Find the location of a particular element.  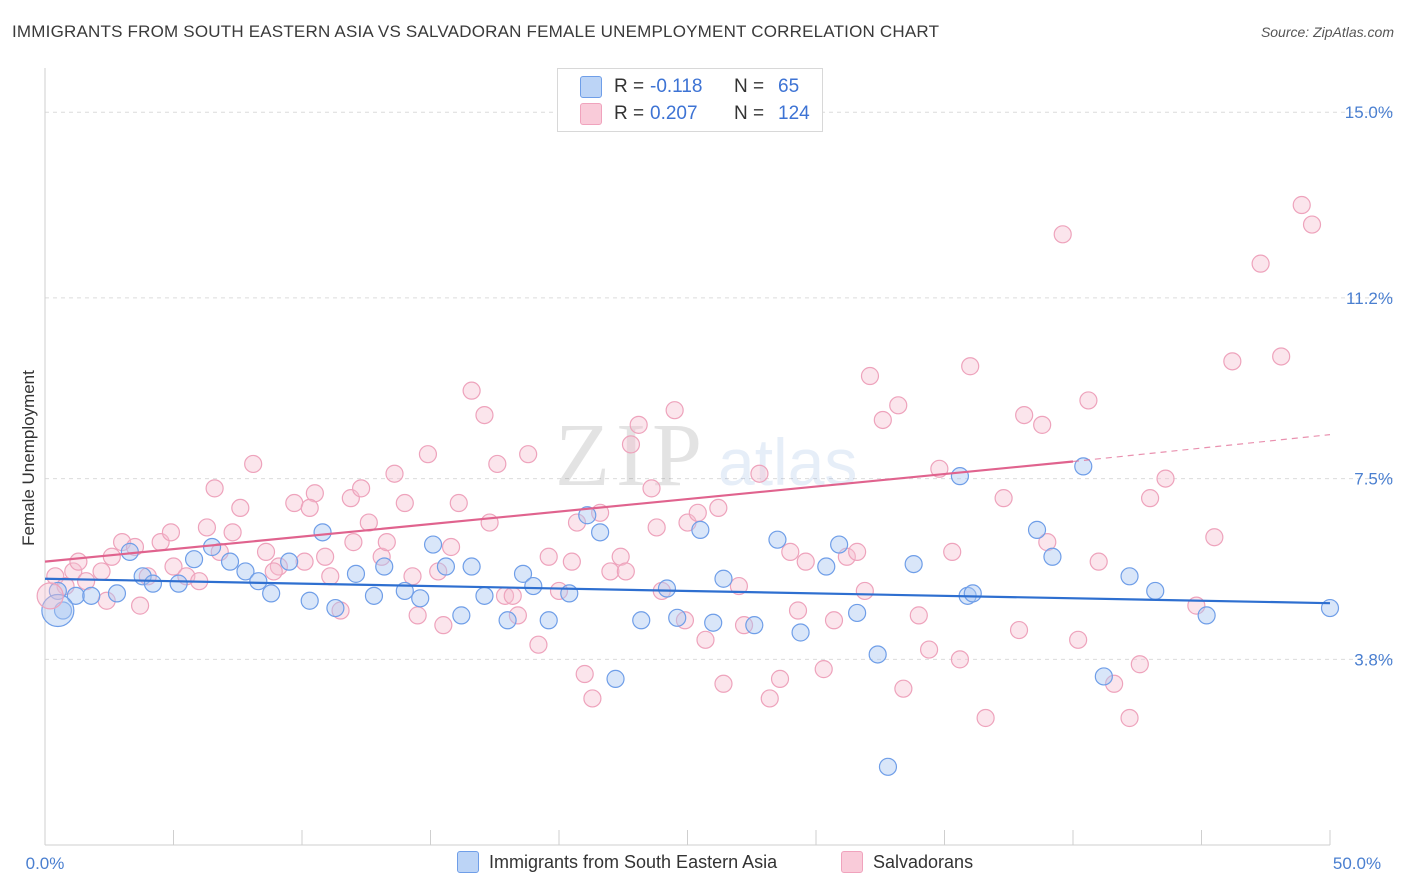

legend-swatch-pink is located at coordinates (852, 862).